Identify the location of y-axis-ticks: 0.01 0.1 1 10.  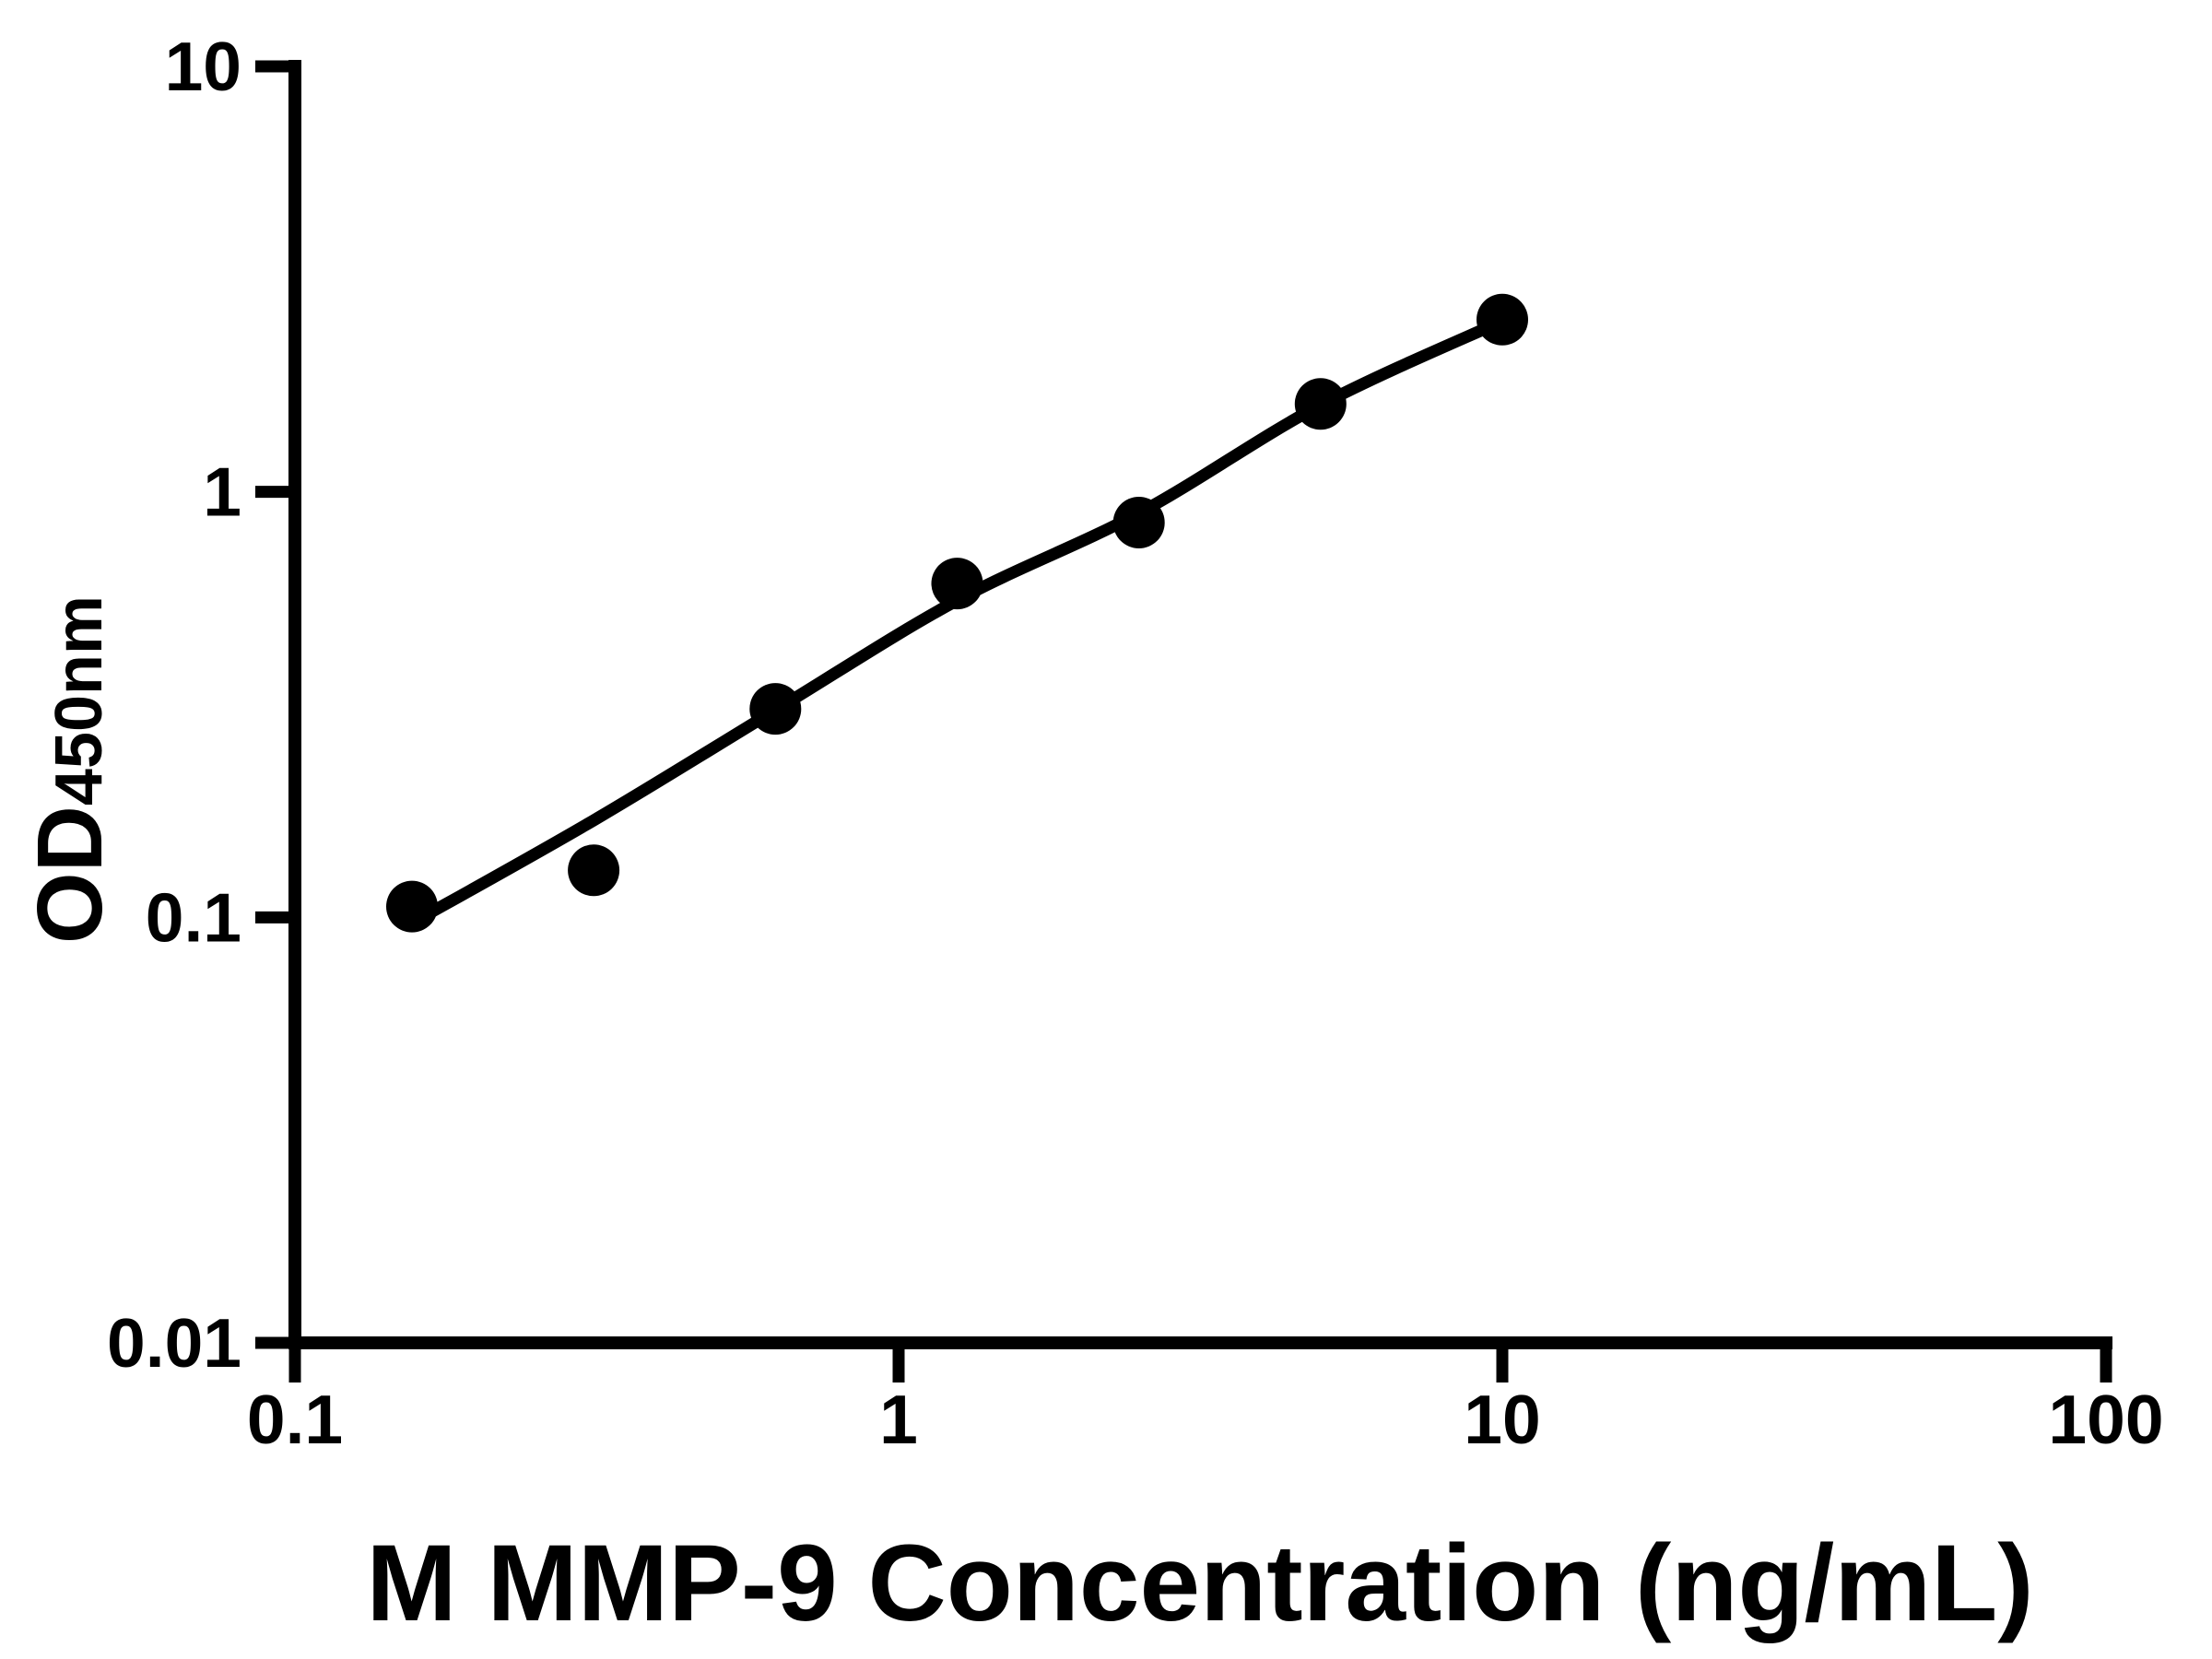
(201, 705).